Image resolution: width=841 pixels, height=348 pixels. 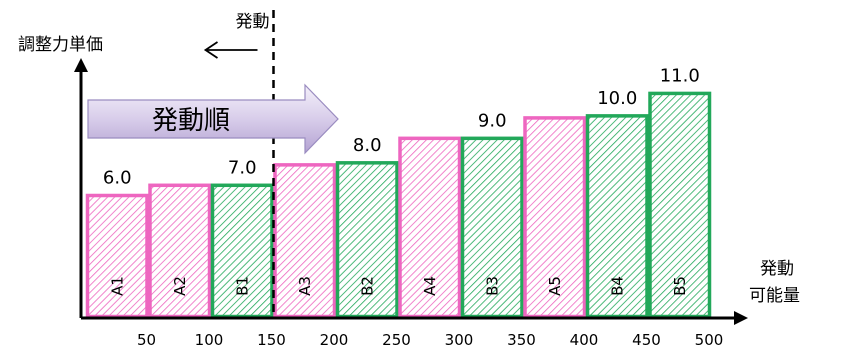 What do you see at coordinates (271, 339) in the screenshot?
I see `x-tick-150: 150` at bounding box center [271, 339].